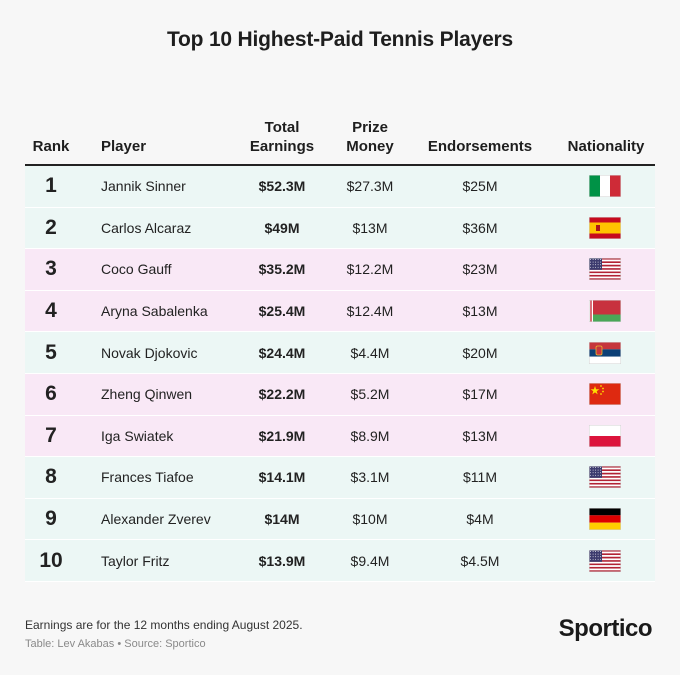  What do you see at coordinates (340, 228) in the screenshot?
I see `table-row: 2 Carlos Alcaraz $49M $13M $36M` at bounding box center [340, 228].